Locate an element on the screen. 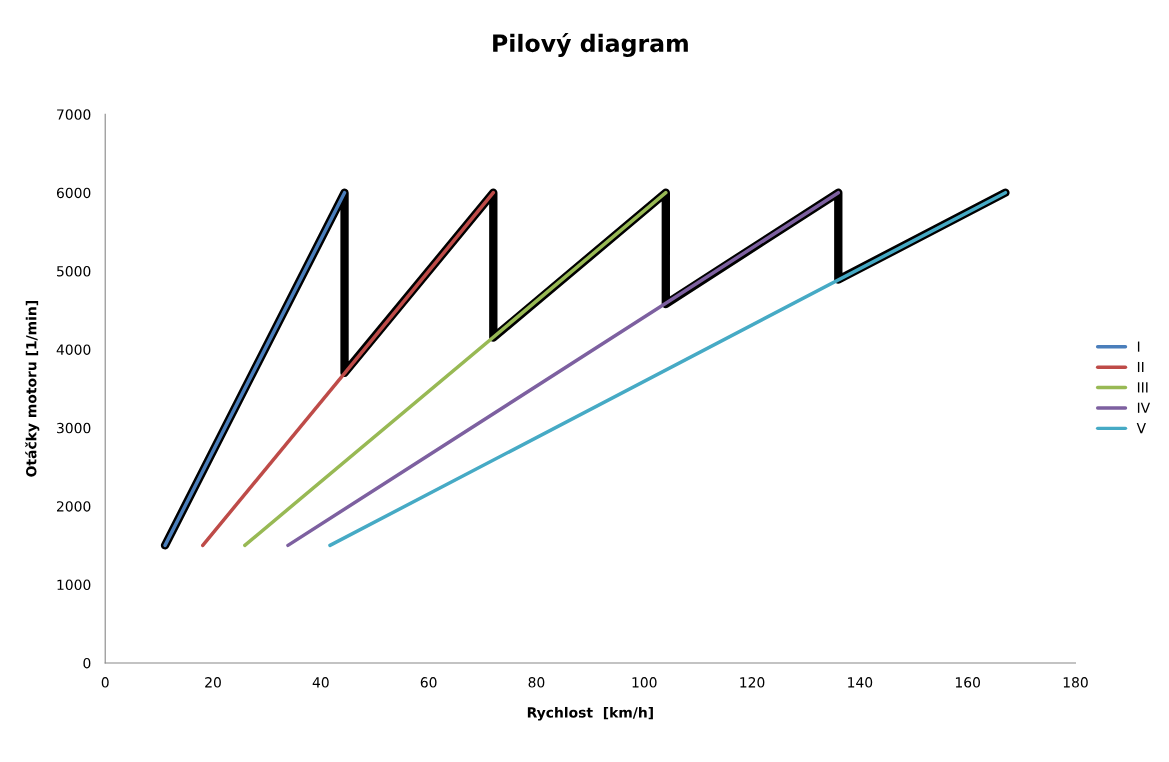 Image resolution: width=1169 pixels, height=762 pixels. legend-label: V is located at coordinates (1141, 428).